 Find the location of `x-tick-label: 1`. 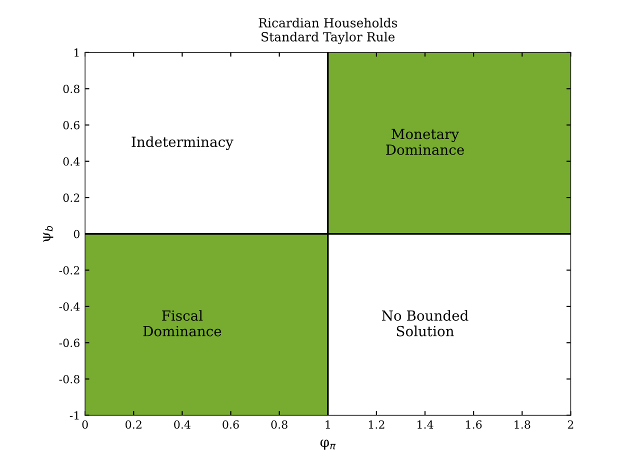

x-tick-label: 1 is located at coordinates (328, 424).